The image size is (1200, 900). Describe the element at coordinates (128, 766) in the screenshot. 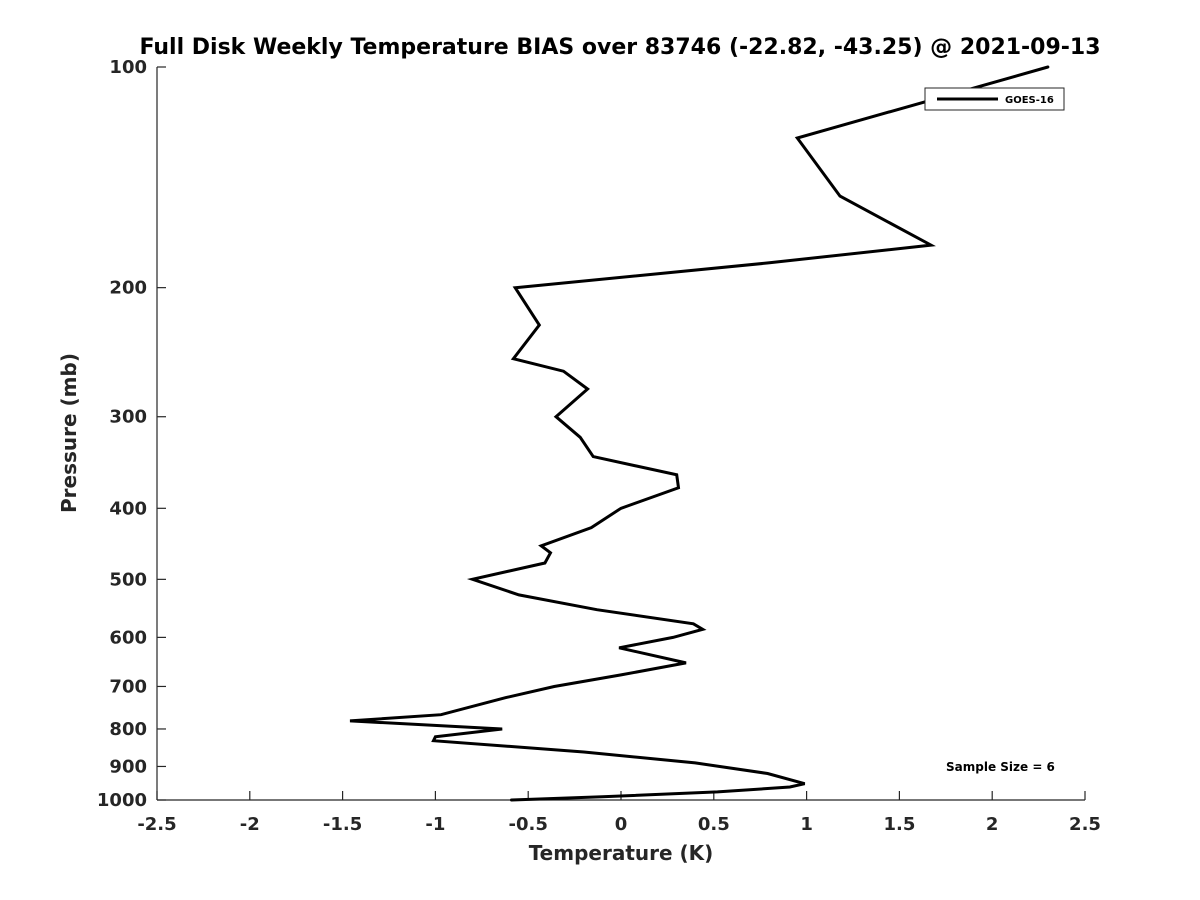

I see `y-tick-label: 900` at that location.